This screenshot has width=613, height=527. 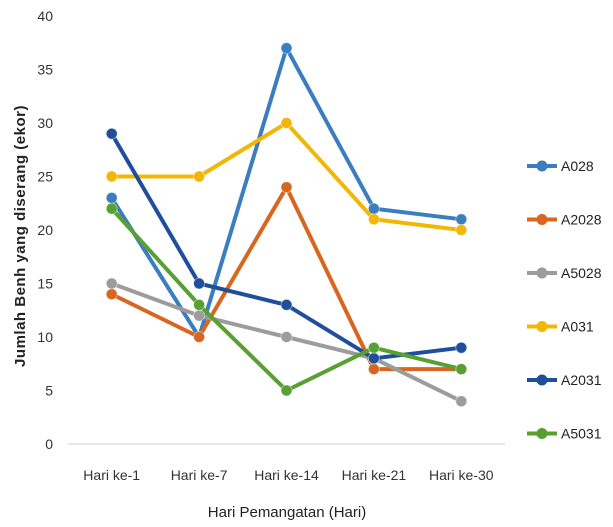 I want to click on legend-item: A5031, so click(x=564, y=434).